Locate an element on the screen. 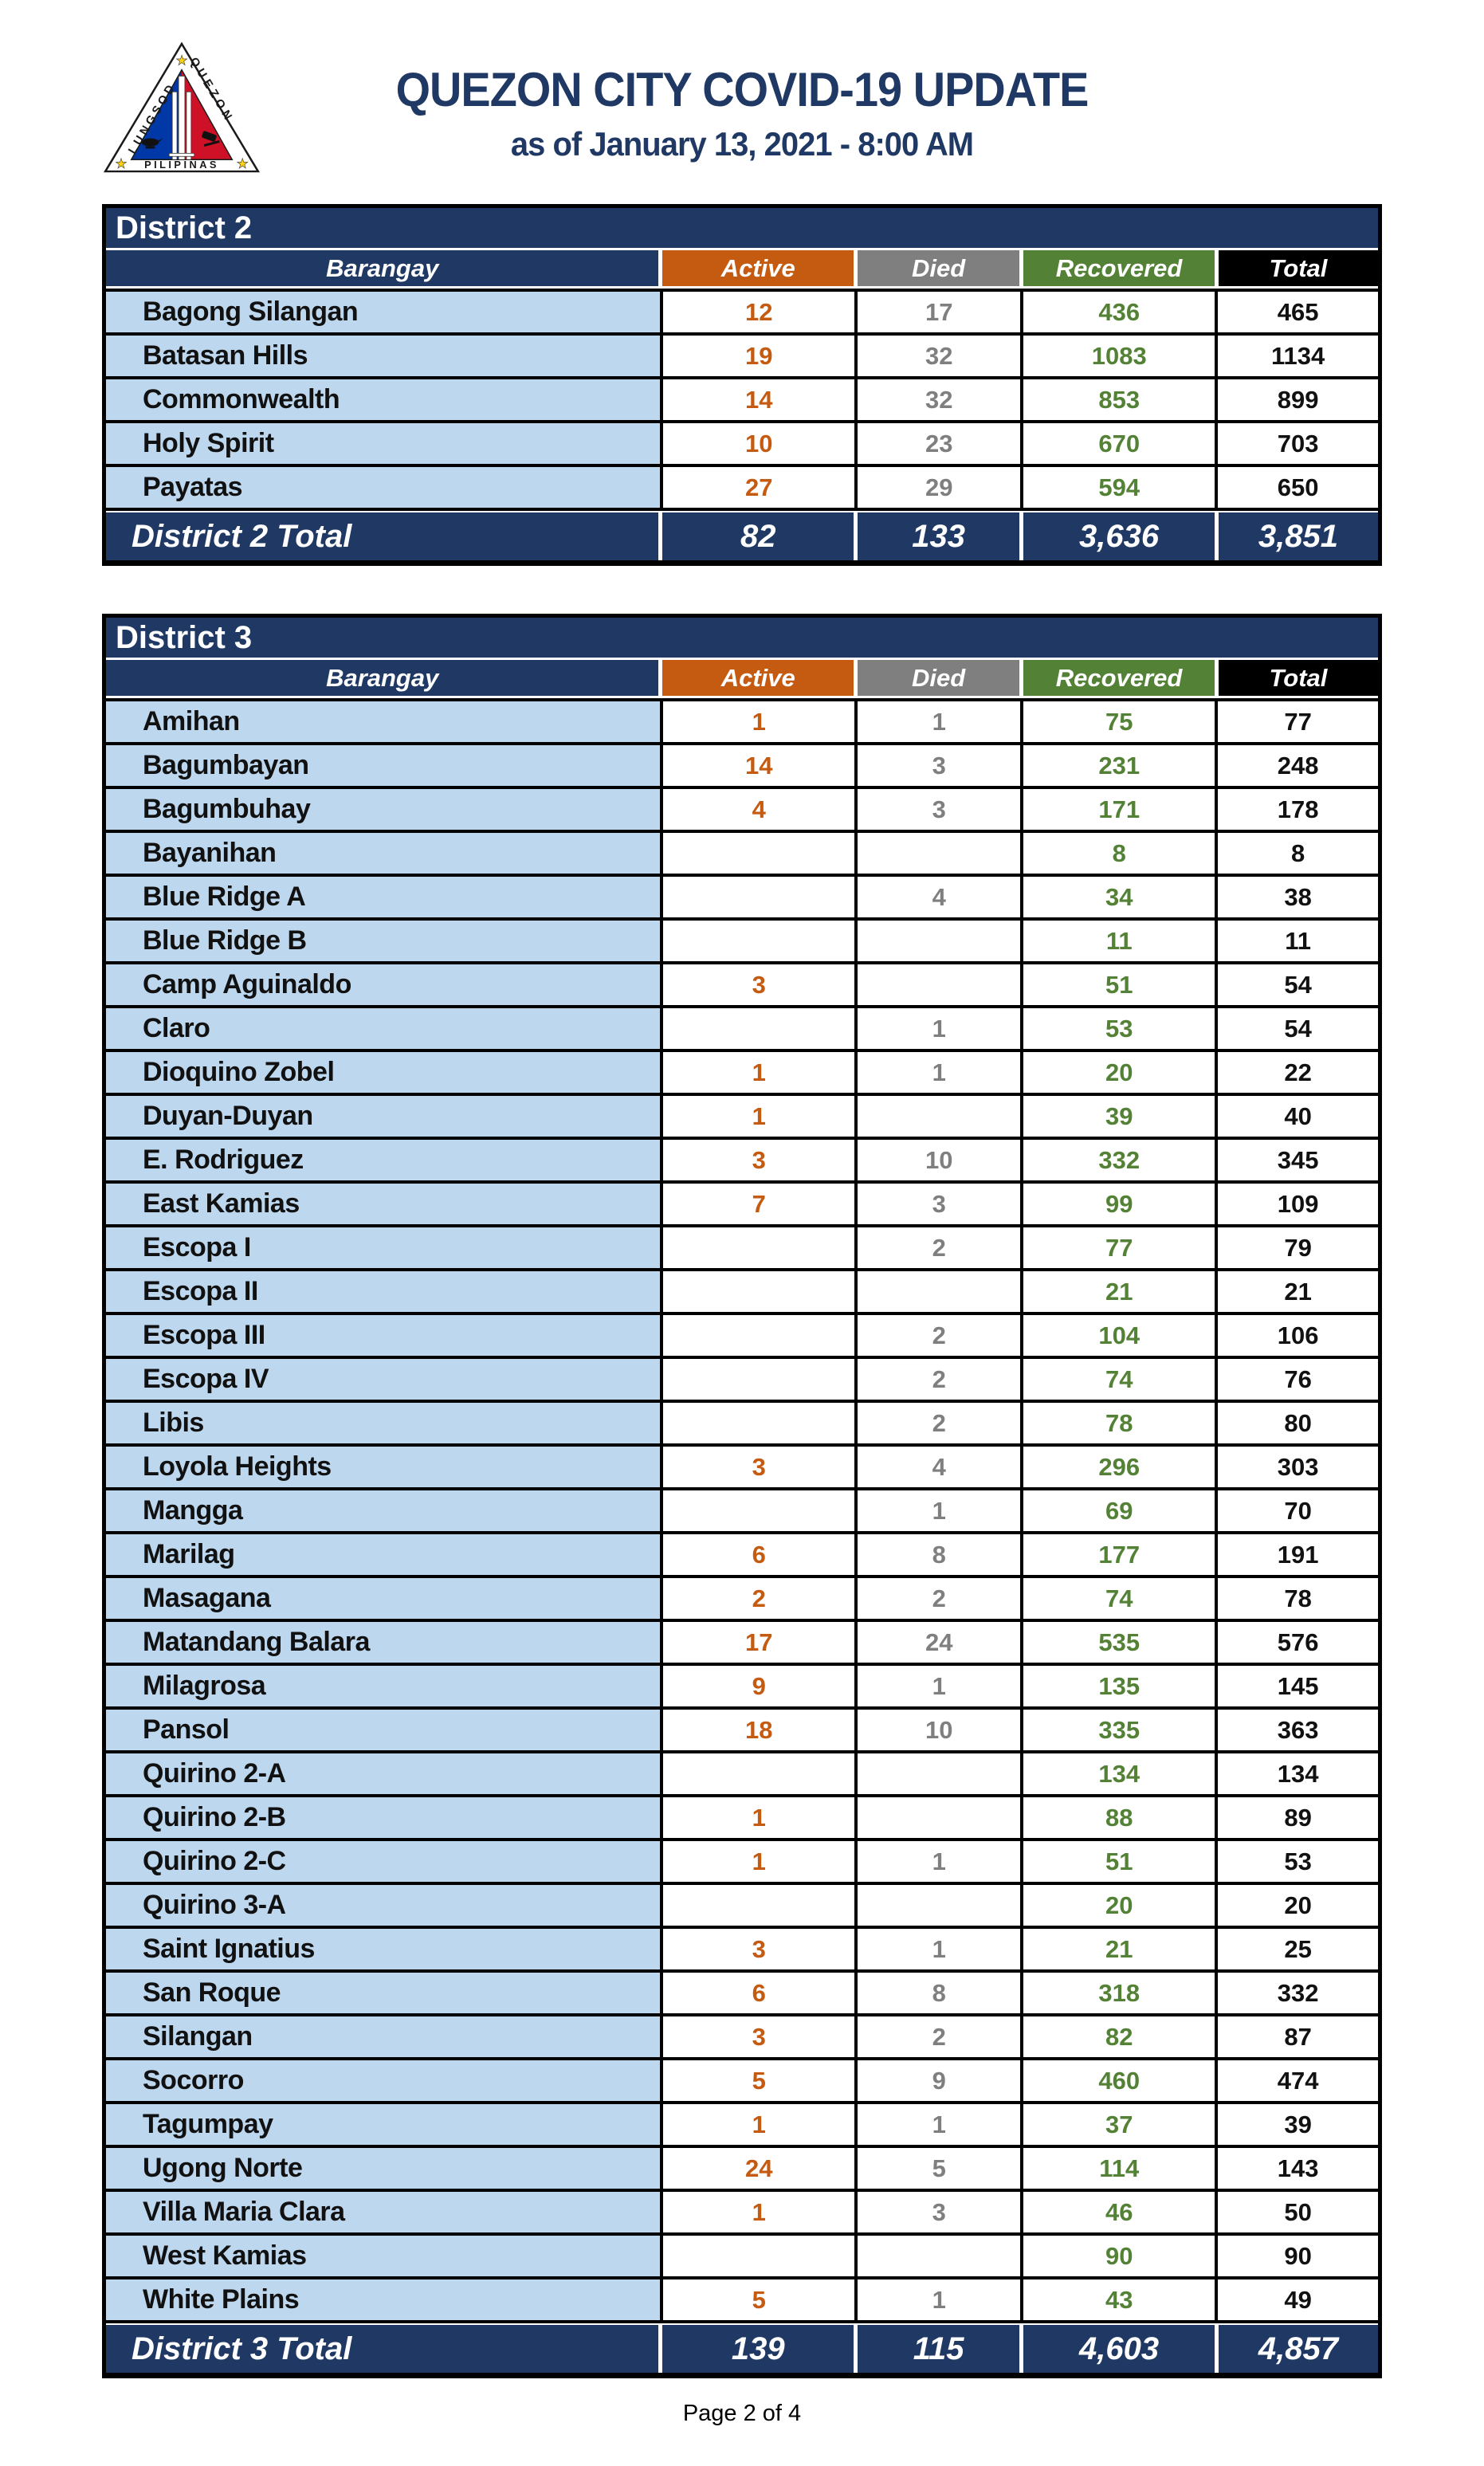 Image resolution: width=1484 pixels, height=2466 pixels. table-row: Escopa II 21 21 is located at coordinates (742, 1291).